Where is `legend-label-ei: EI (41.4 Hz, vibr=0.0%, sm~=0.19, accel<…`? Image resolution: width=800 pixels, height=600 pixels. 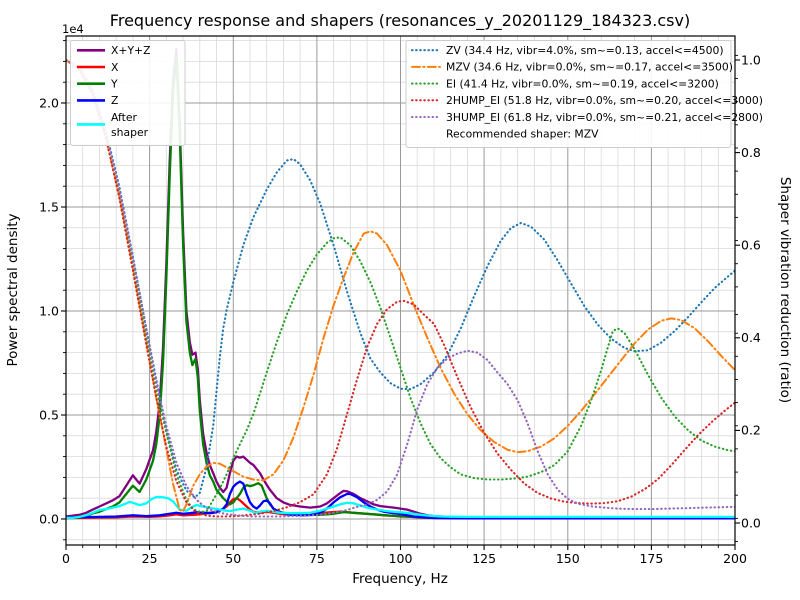 legend-label-ei: EI (41.4 Hz, vibr=0.0%, sm~=0.19, accel<… is located at coordinates (582, 83).